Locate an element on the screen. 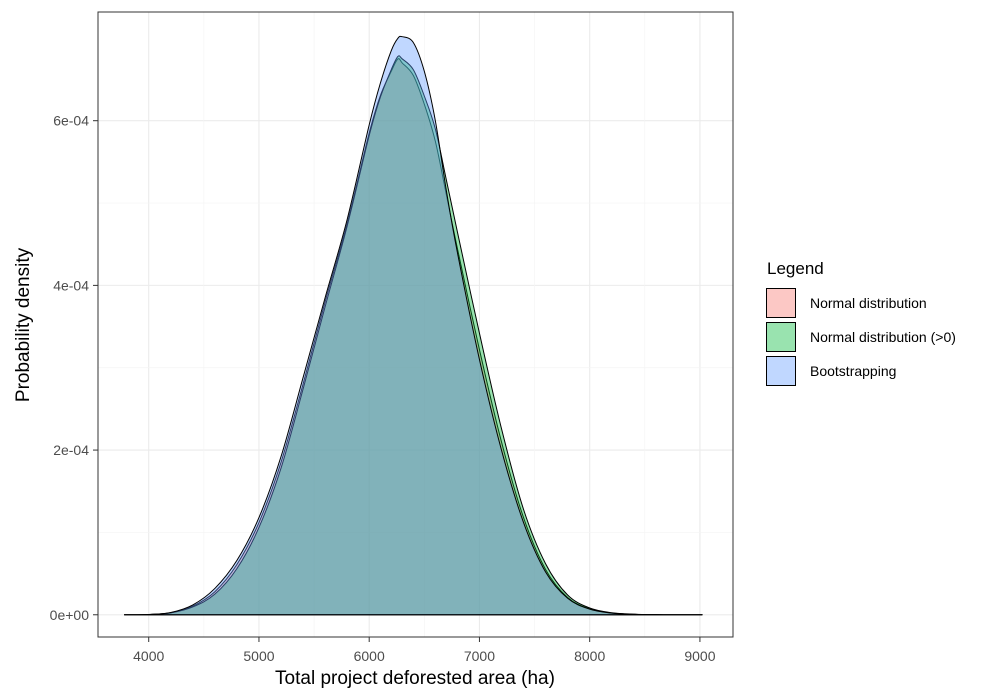  legend-label-bootstrapping: Bootstrapping is located at coordinates (853, 371).